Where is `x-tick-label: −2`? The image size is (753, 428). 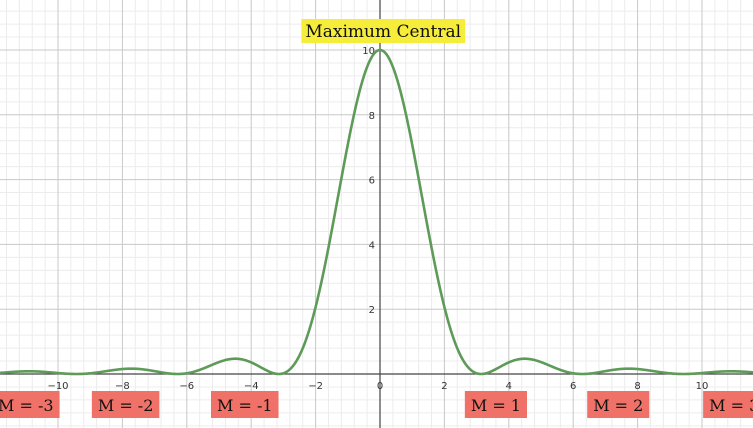 x-tick-label: −2 is located at coordinates (315, 386).